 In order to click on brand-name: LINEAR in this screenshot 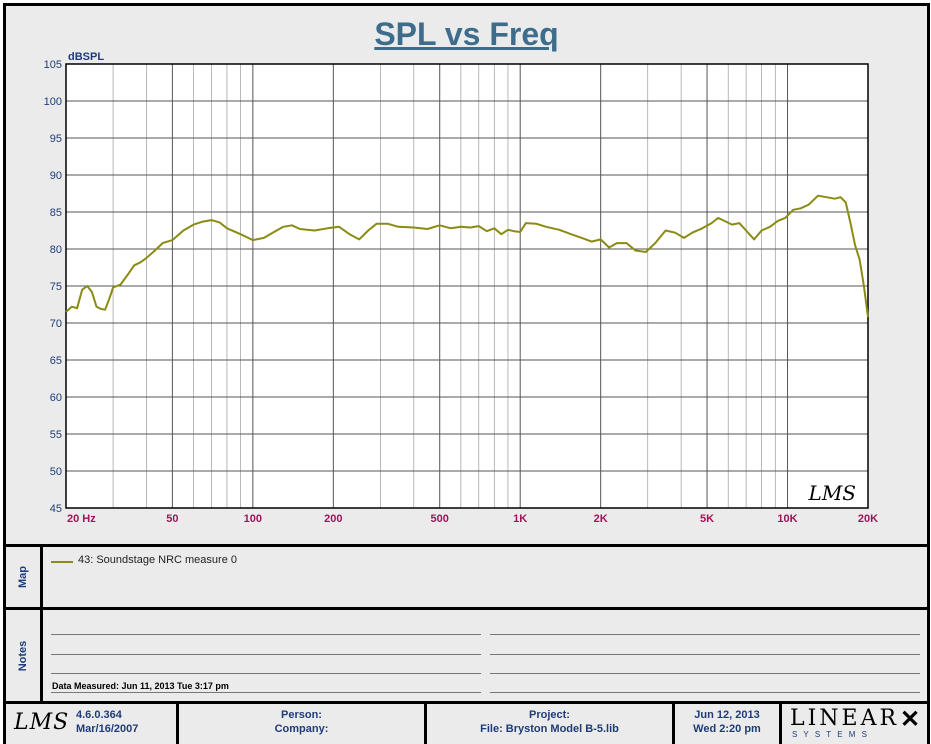, I will do `click(845, 718)`.